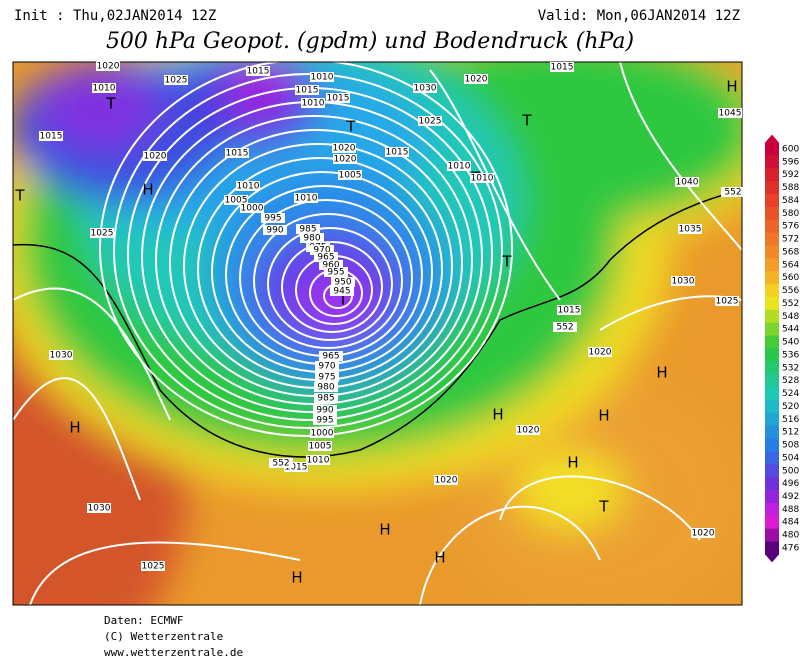 The width and height of the screenshot is (812, 671). Describe the element at coordinates (690, 230) in the screenshot. I see `isobar-label: 1035` at that location.